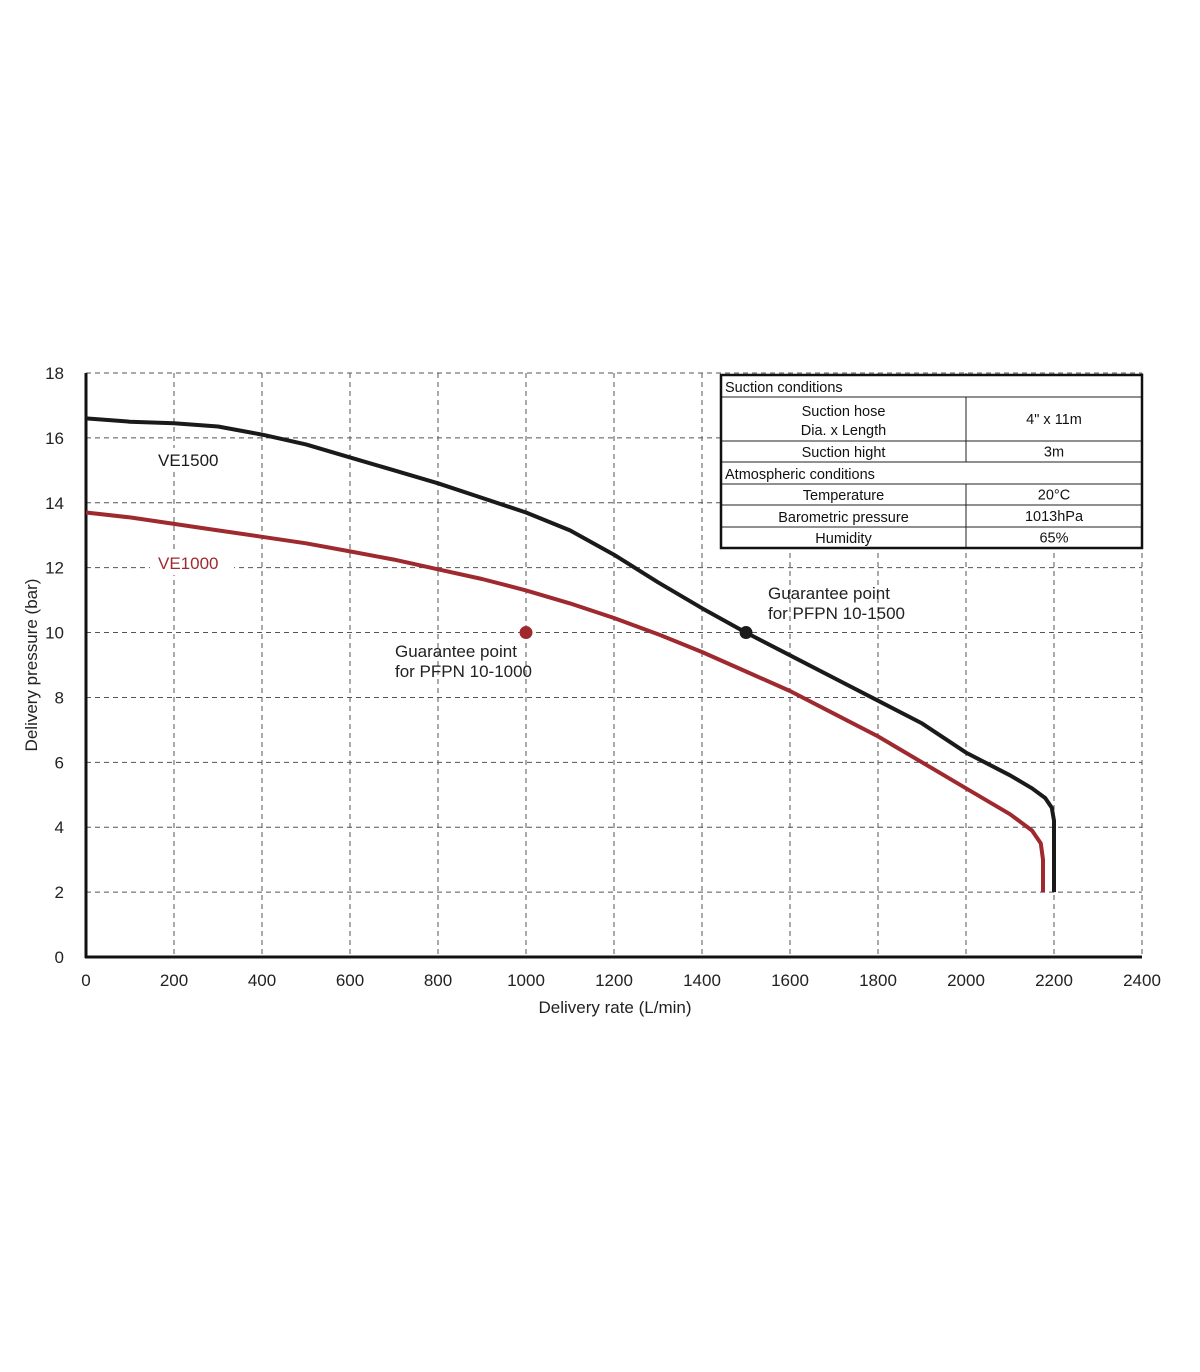 This screenshot has width=1200, height=1372. Describe the element at coordinates (836, 613) in the screenshot. I see `guarantee-point-model-label: for PFPN 10-1500` at that location.